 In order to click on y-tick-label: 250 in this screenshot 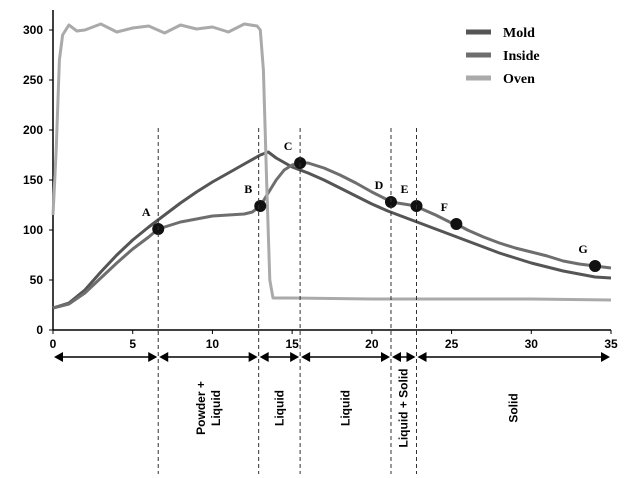, I will do `click(33, 80)`.